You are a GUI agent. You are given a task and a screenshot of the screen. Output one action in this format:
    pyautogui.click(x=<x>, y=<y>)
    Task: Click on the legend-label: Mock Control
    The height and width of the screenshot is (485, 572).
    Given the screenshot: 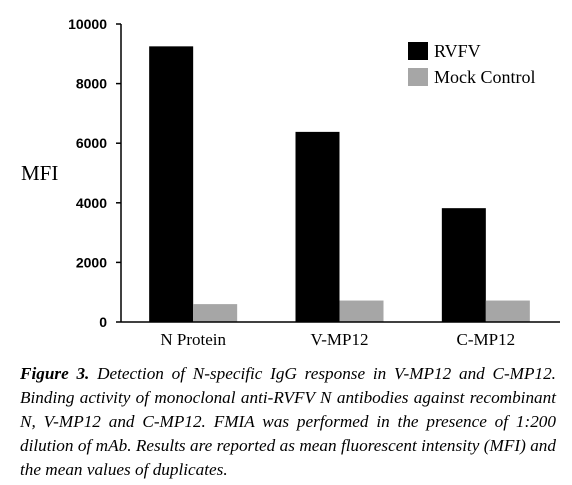 What is the action you would take?
    pyautogui.click(x=485, y=77)
    